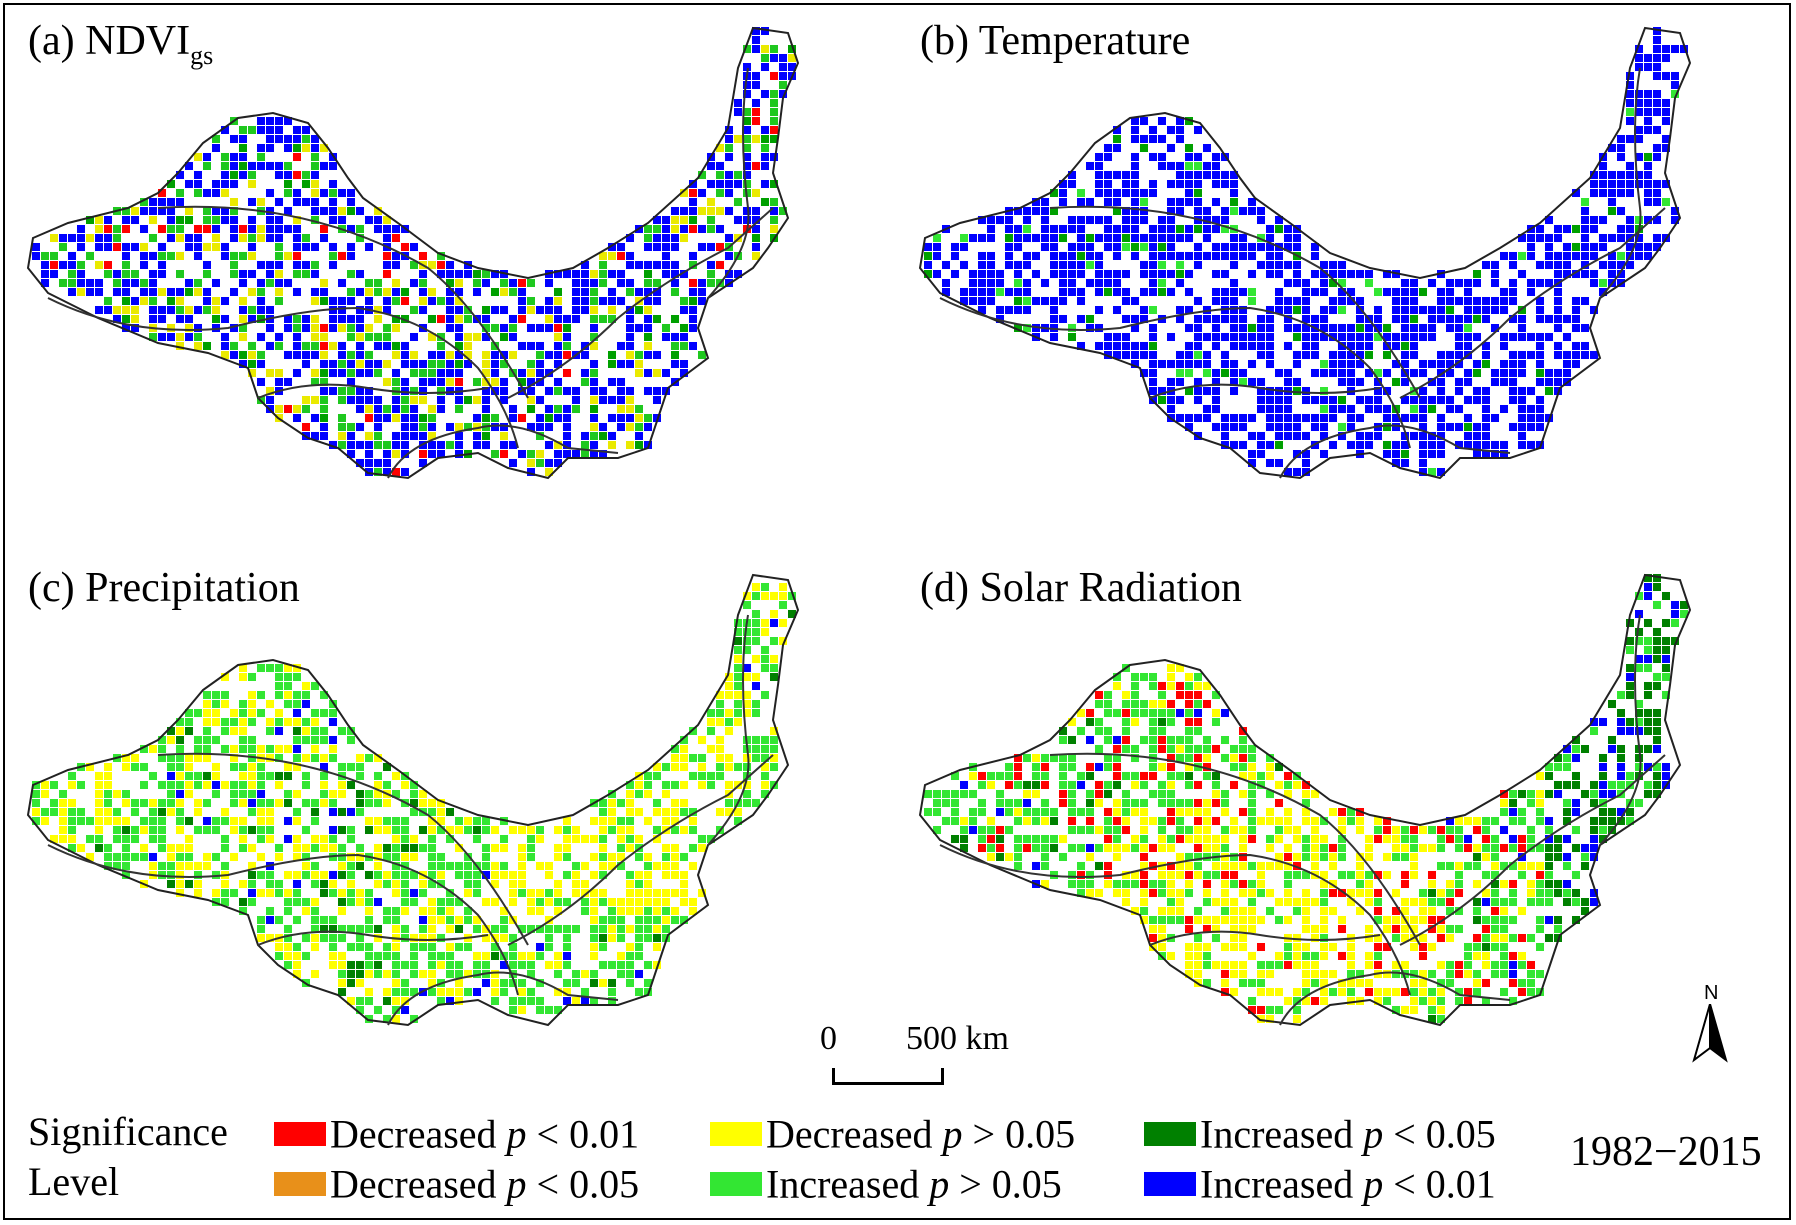 This screenshot has height=1225, width=1796. Describe the element at coordinates (1320, 1181) in the screenshot. I see `legend-item-increased-p001: Increased p < 0.01` at that location.